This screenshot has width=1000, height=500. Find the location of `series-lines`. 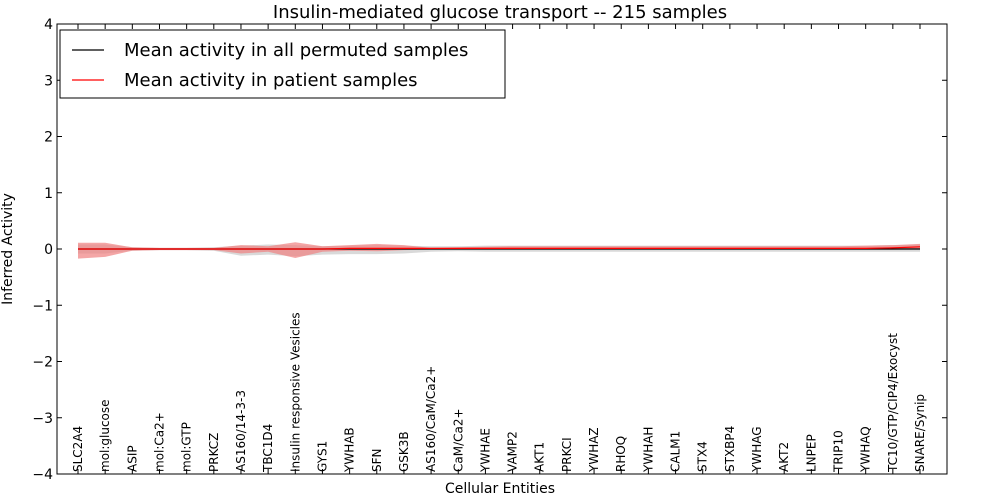

series-lines is located at coordinates (499, 248).